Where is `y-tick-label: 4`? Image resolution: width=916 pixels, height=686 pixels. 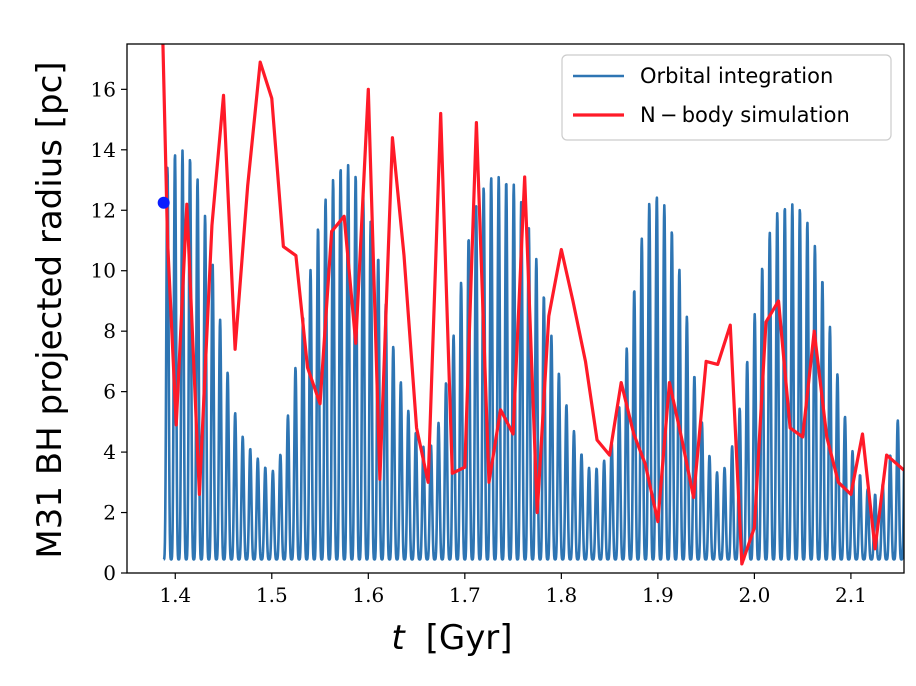
y-tick-label: 4 is located at coordinates (109, 452).